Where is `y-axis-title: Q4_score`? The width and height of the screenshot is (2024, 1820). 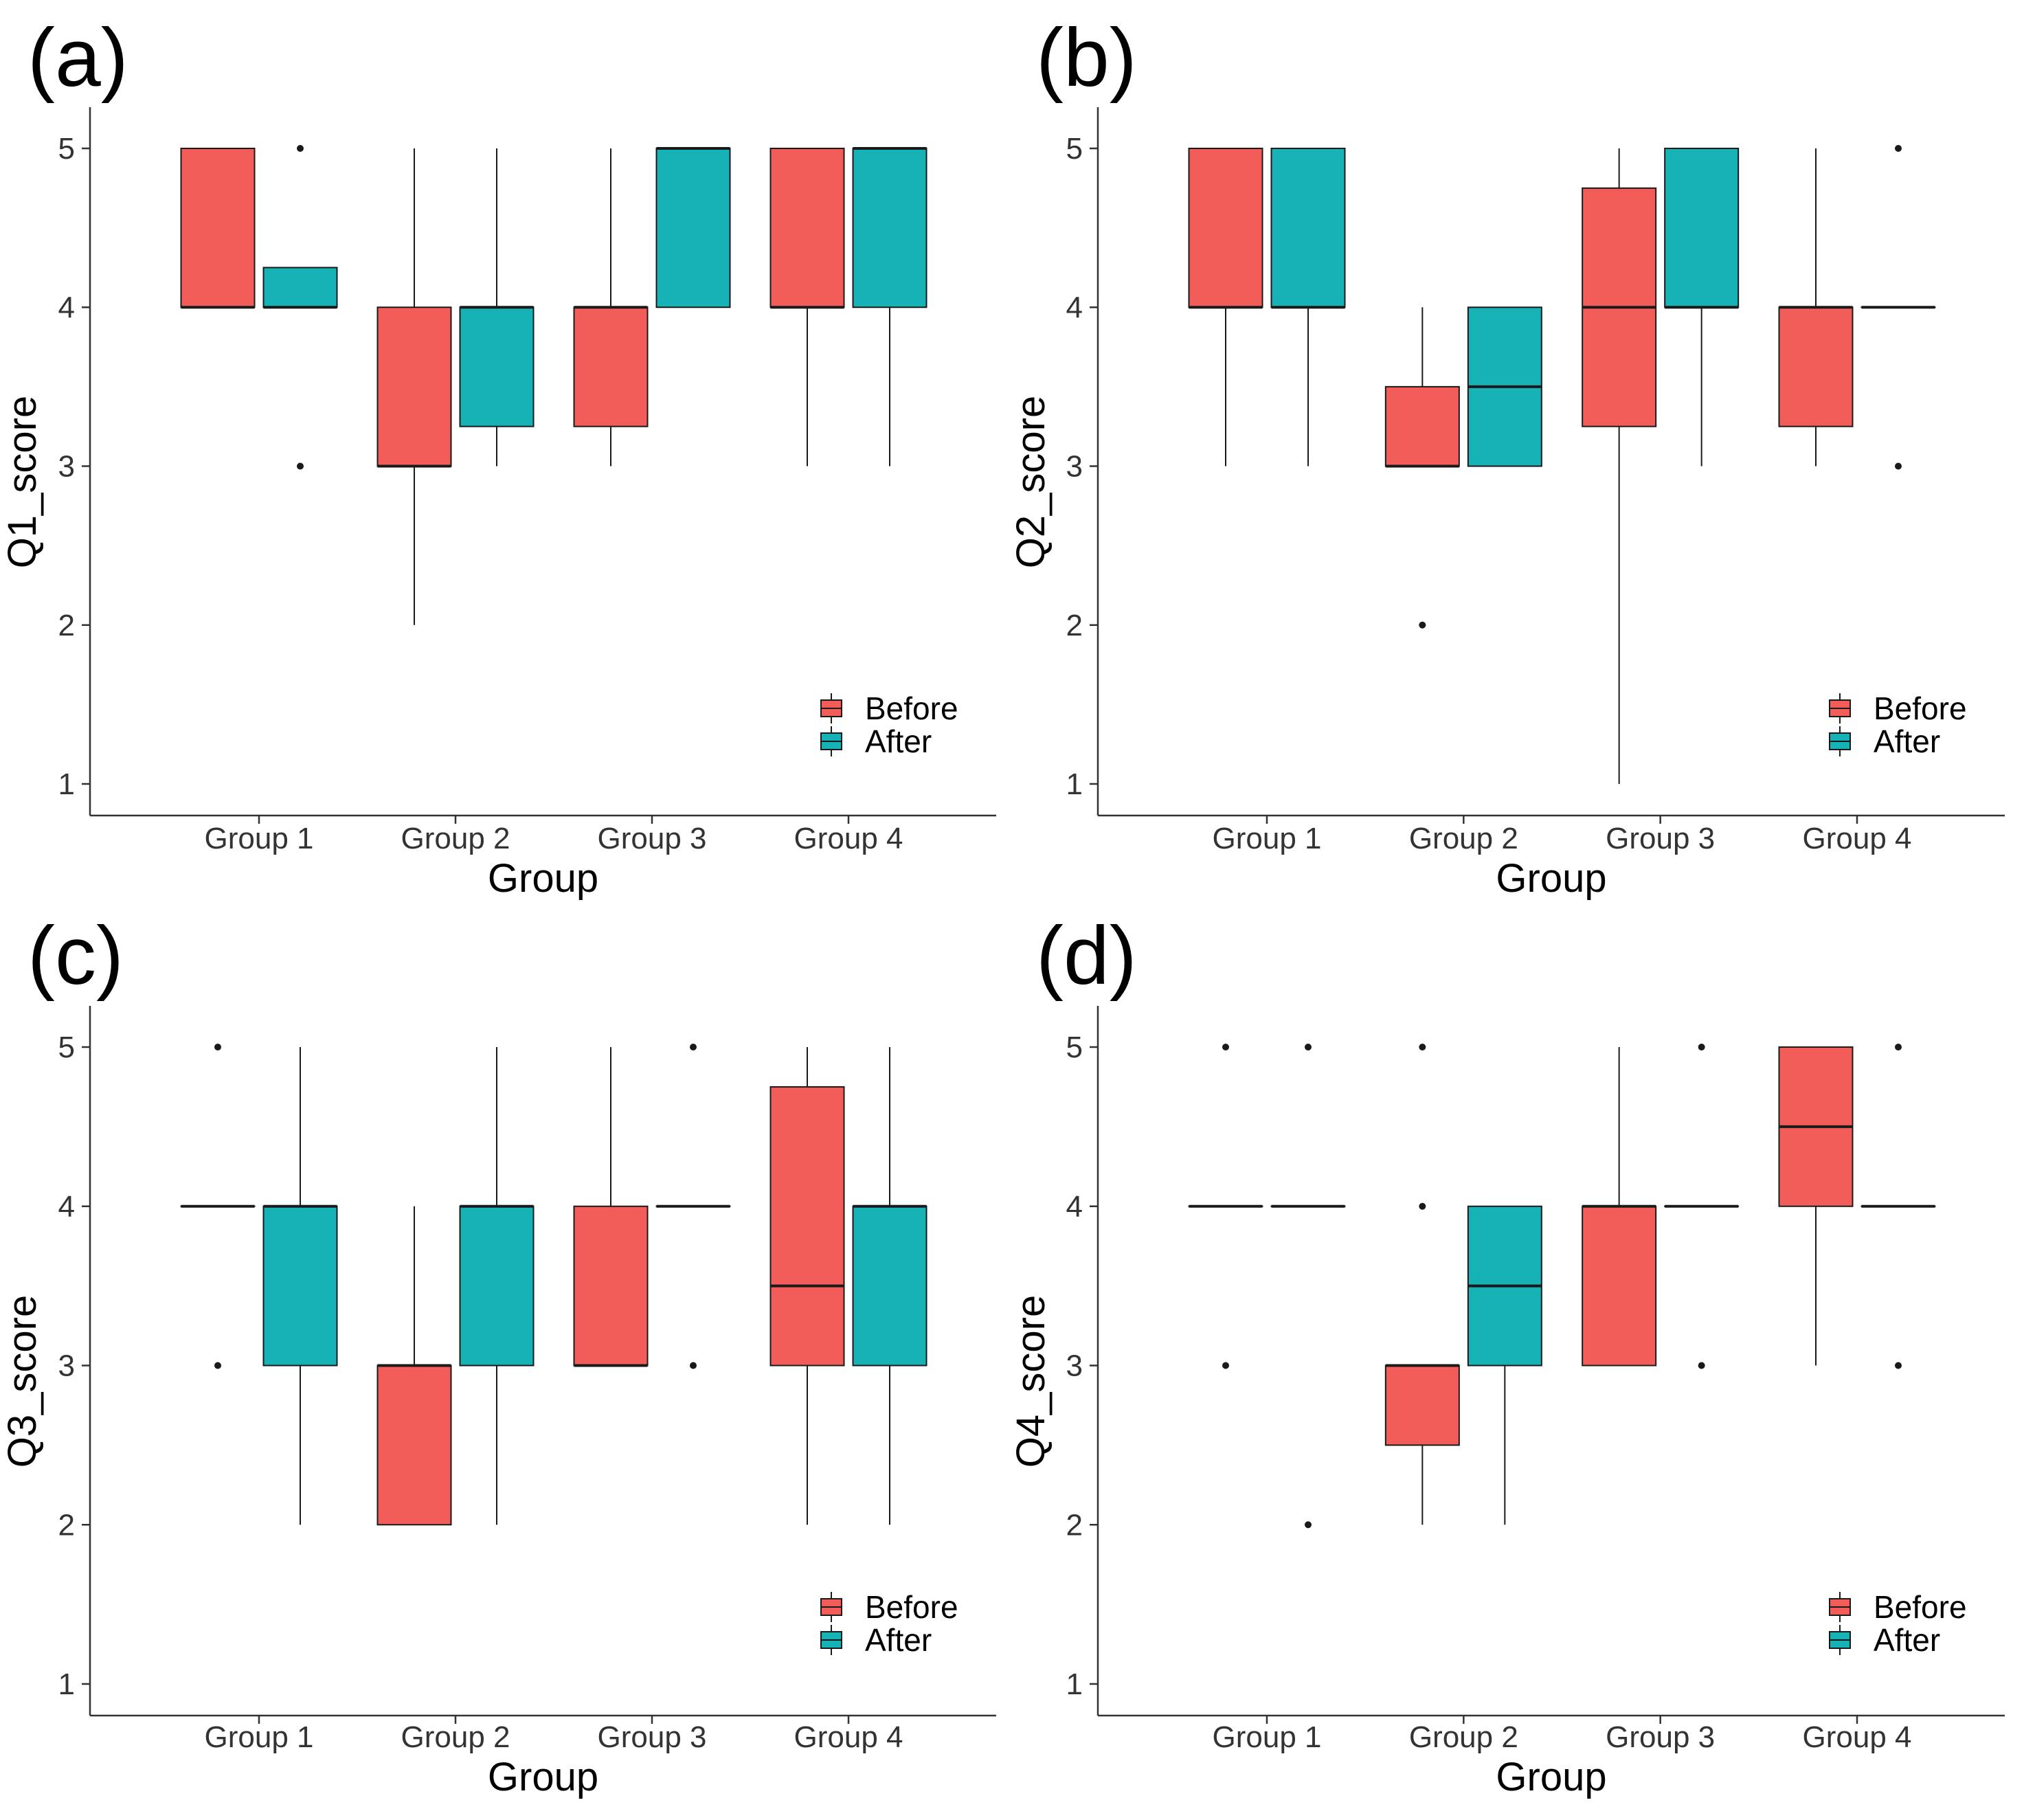
y-axis-title: Q4_score is located at coordinates (1031, 1381).